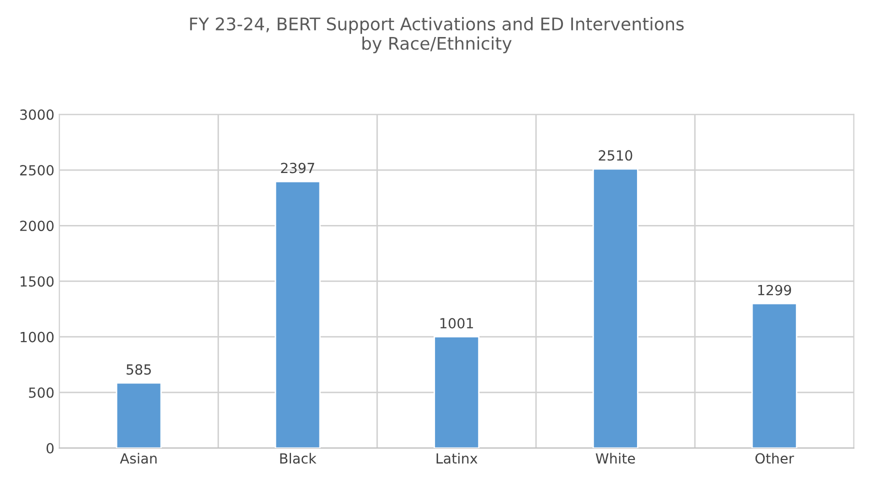  Describe the element at coordinates (41, 392) in the screenshot. I see `y-tick-label: 500` at that location.